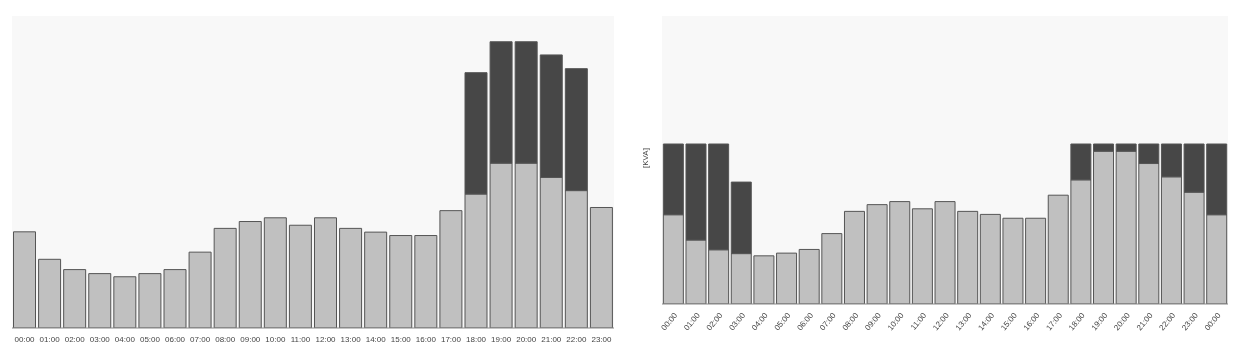 This screenshot has width=1245, height=354. What do you see at coordinates (451, 339) in the screenshot?
I see `x-tick-label: 17:00` at bounding box center [451, 339].